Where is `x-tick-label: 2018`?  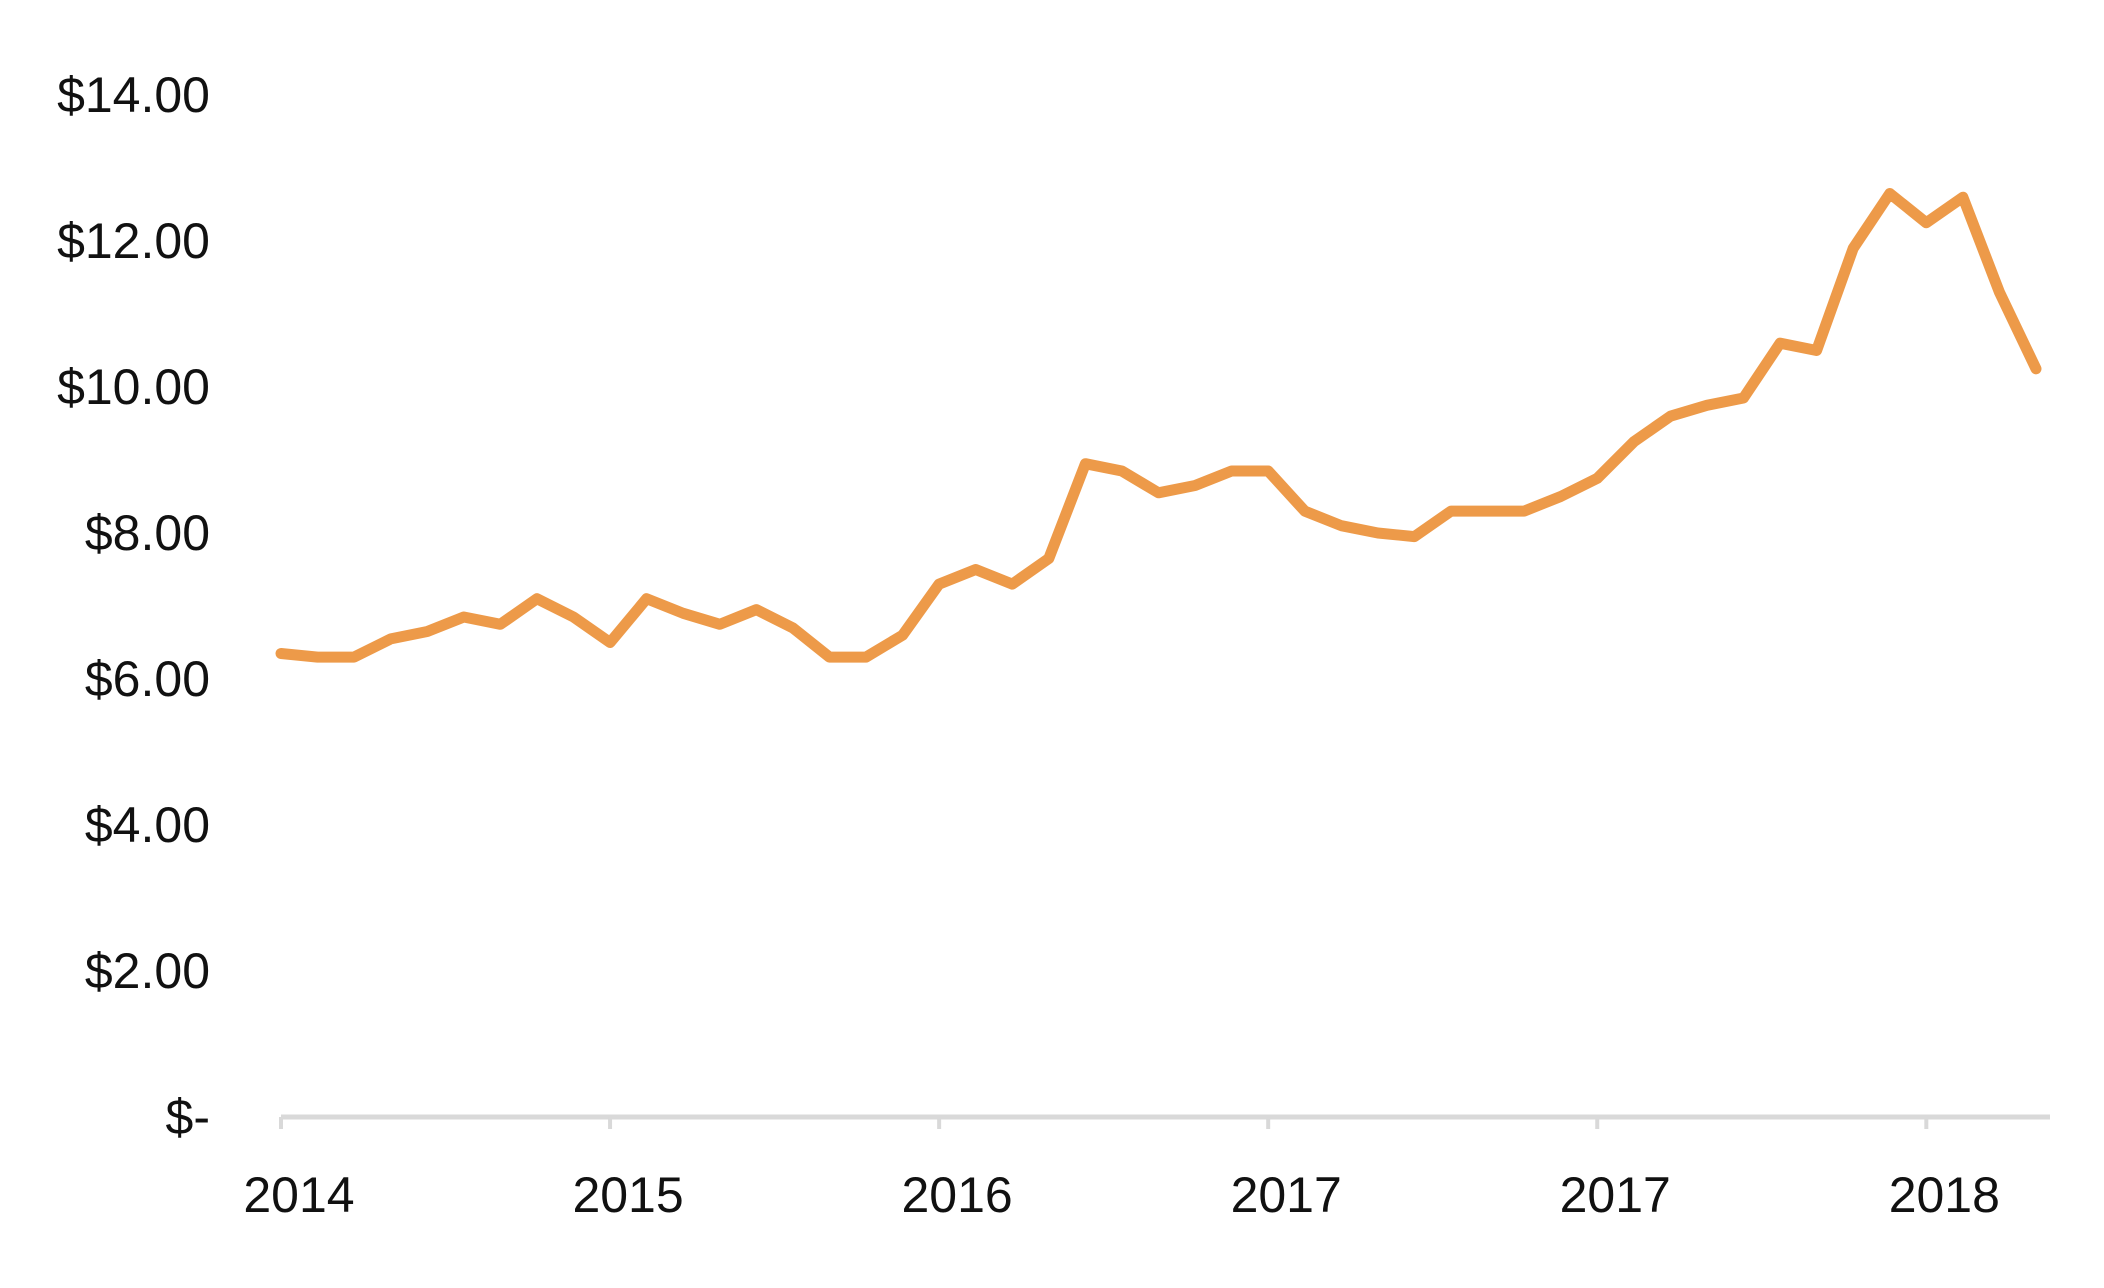 x-tick-label: 2018 is located at coordinates (1944, 1195).